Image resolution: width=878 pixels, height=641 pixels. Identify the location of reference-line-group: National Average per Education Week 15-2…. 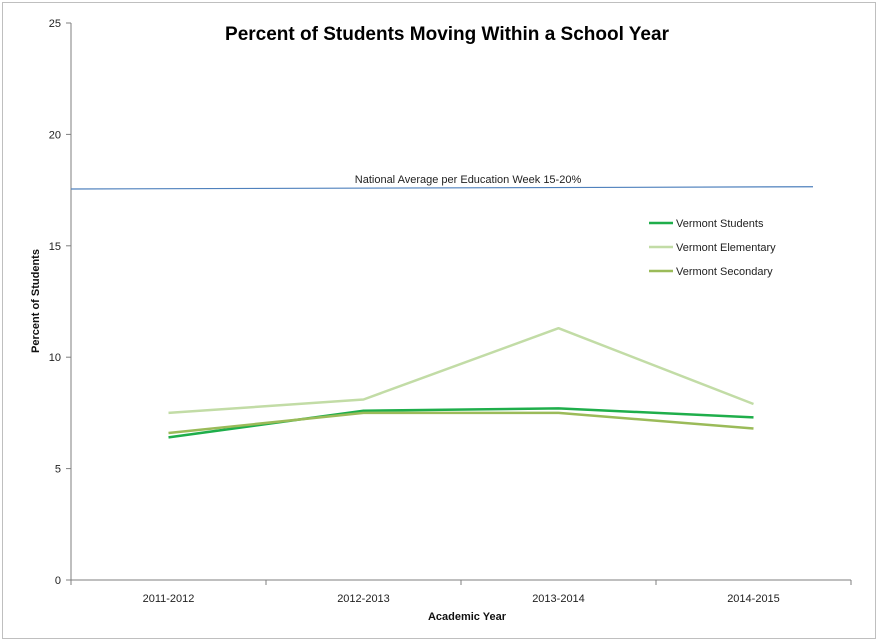
(442, 182).